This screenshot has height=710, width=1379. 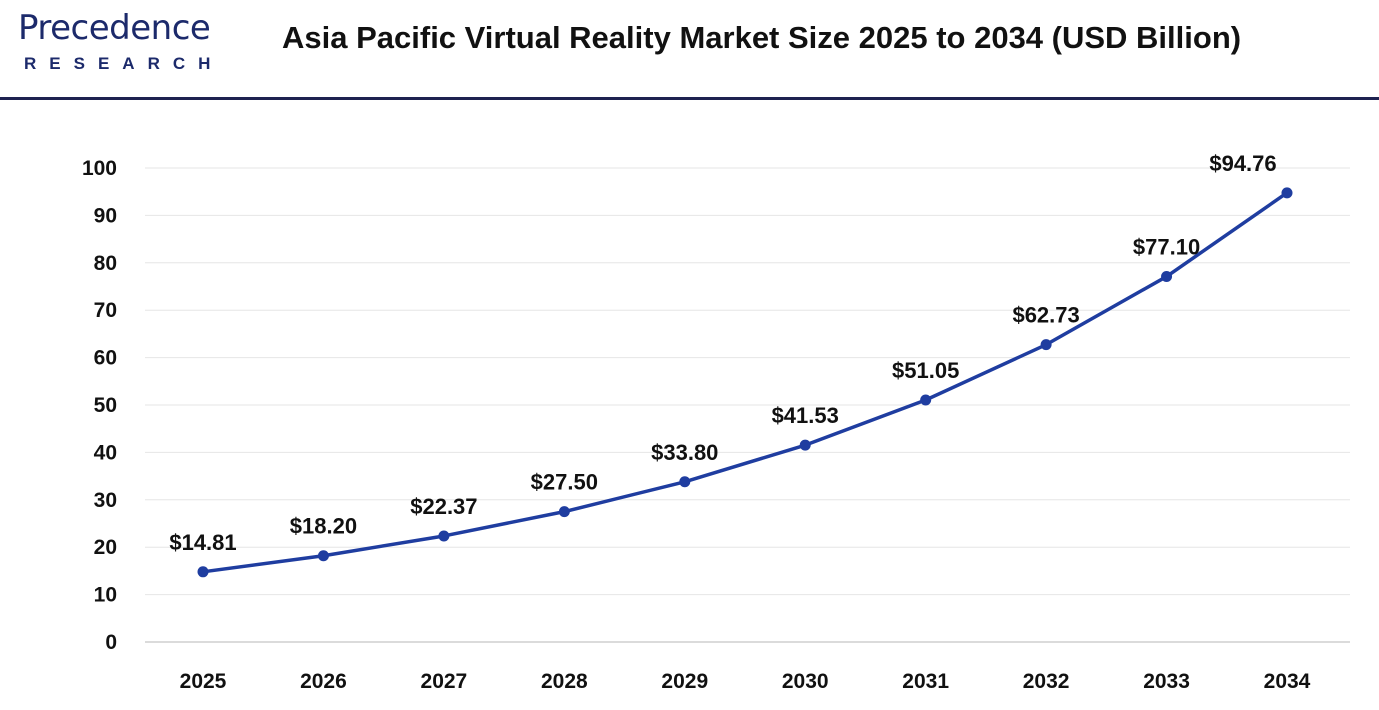 What do you see at coordinates (105, 310) in the screenshot?
I see `y-tick-label: 70` at bounding box center [105, 310].